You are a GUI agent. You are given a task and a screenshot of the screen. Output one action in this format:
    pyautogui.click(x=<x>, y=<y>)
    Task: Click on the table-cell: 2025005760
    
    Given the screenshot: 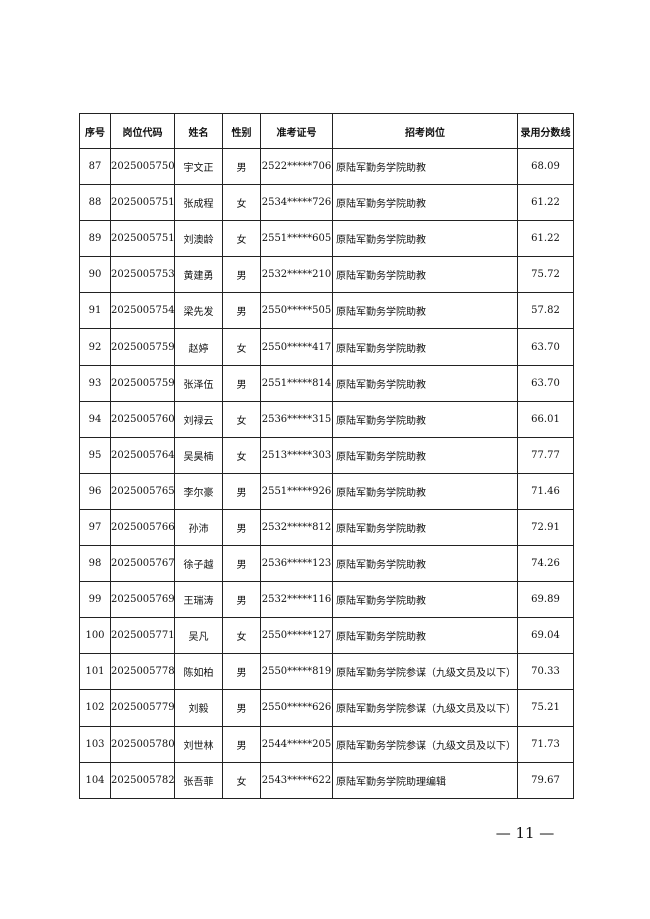 What is the action you would take?
    pyautogui.click(x=142, y=419)
    